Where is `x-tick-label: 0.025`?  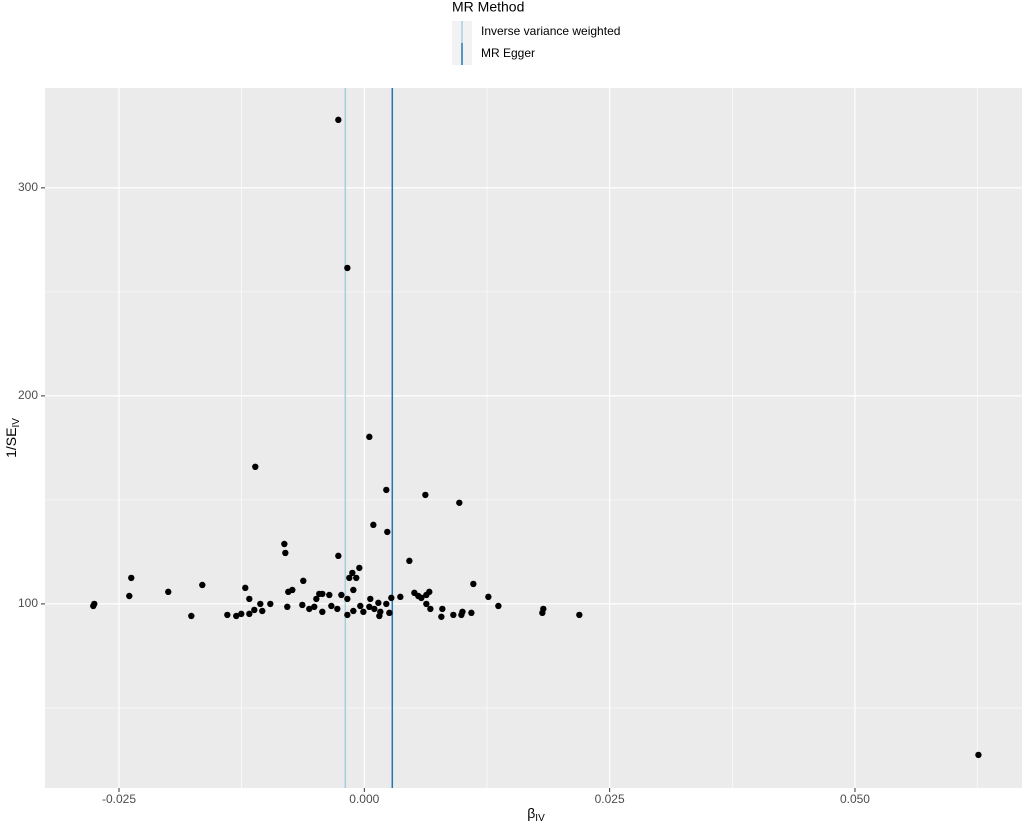 x-tick-label: 0.025 is located at coordinates (610, 799).